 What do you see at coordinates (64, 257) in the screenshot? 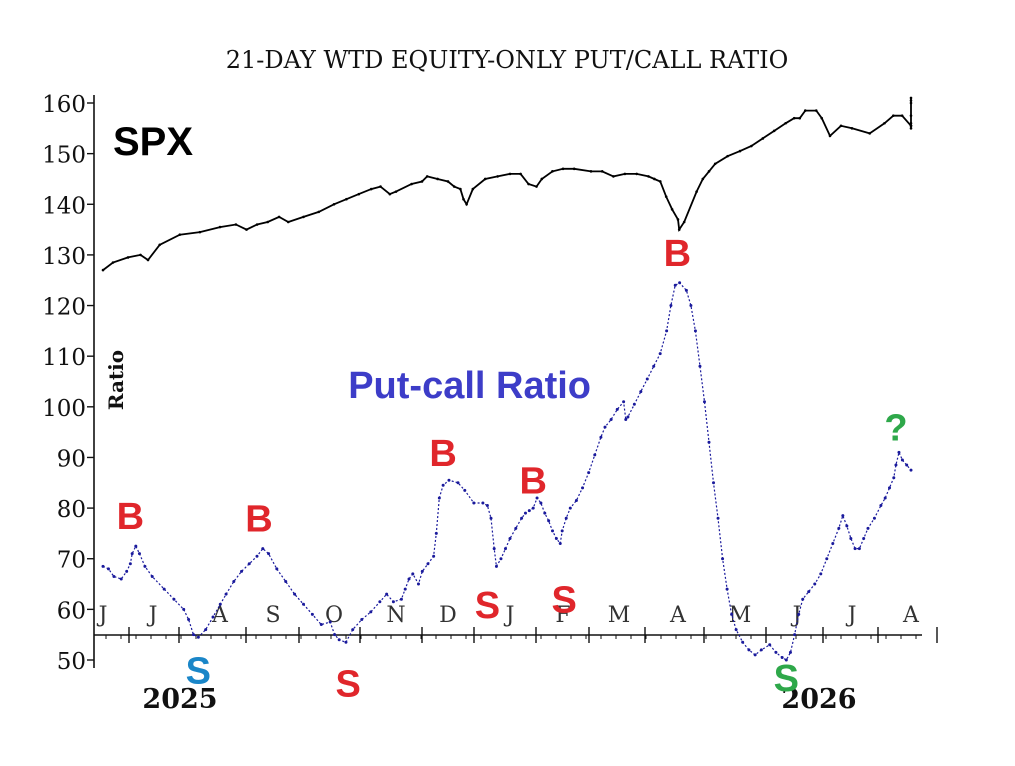
I see `y-tick-label: 130` at bounding box center [64, 257].